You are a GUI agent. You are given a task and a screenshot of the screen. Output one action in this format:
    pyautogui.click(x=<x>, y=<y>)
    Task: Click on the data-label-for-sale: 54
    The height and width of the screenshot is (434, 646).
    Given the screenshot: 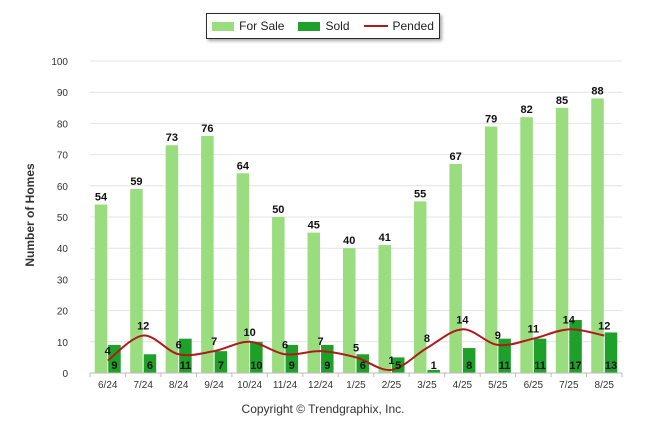 What is the action you would take?
    pyautogui.click(x=101, y=198)
    